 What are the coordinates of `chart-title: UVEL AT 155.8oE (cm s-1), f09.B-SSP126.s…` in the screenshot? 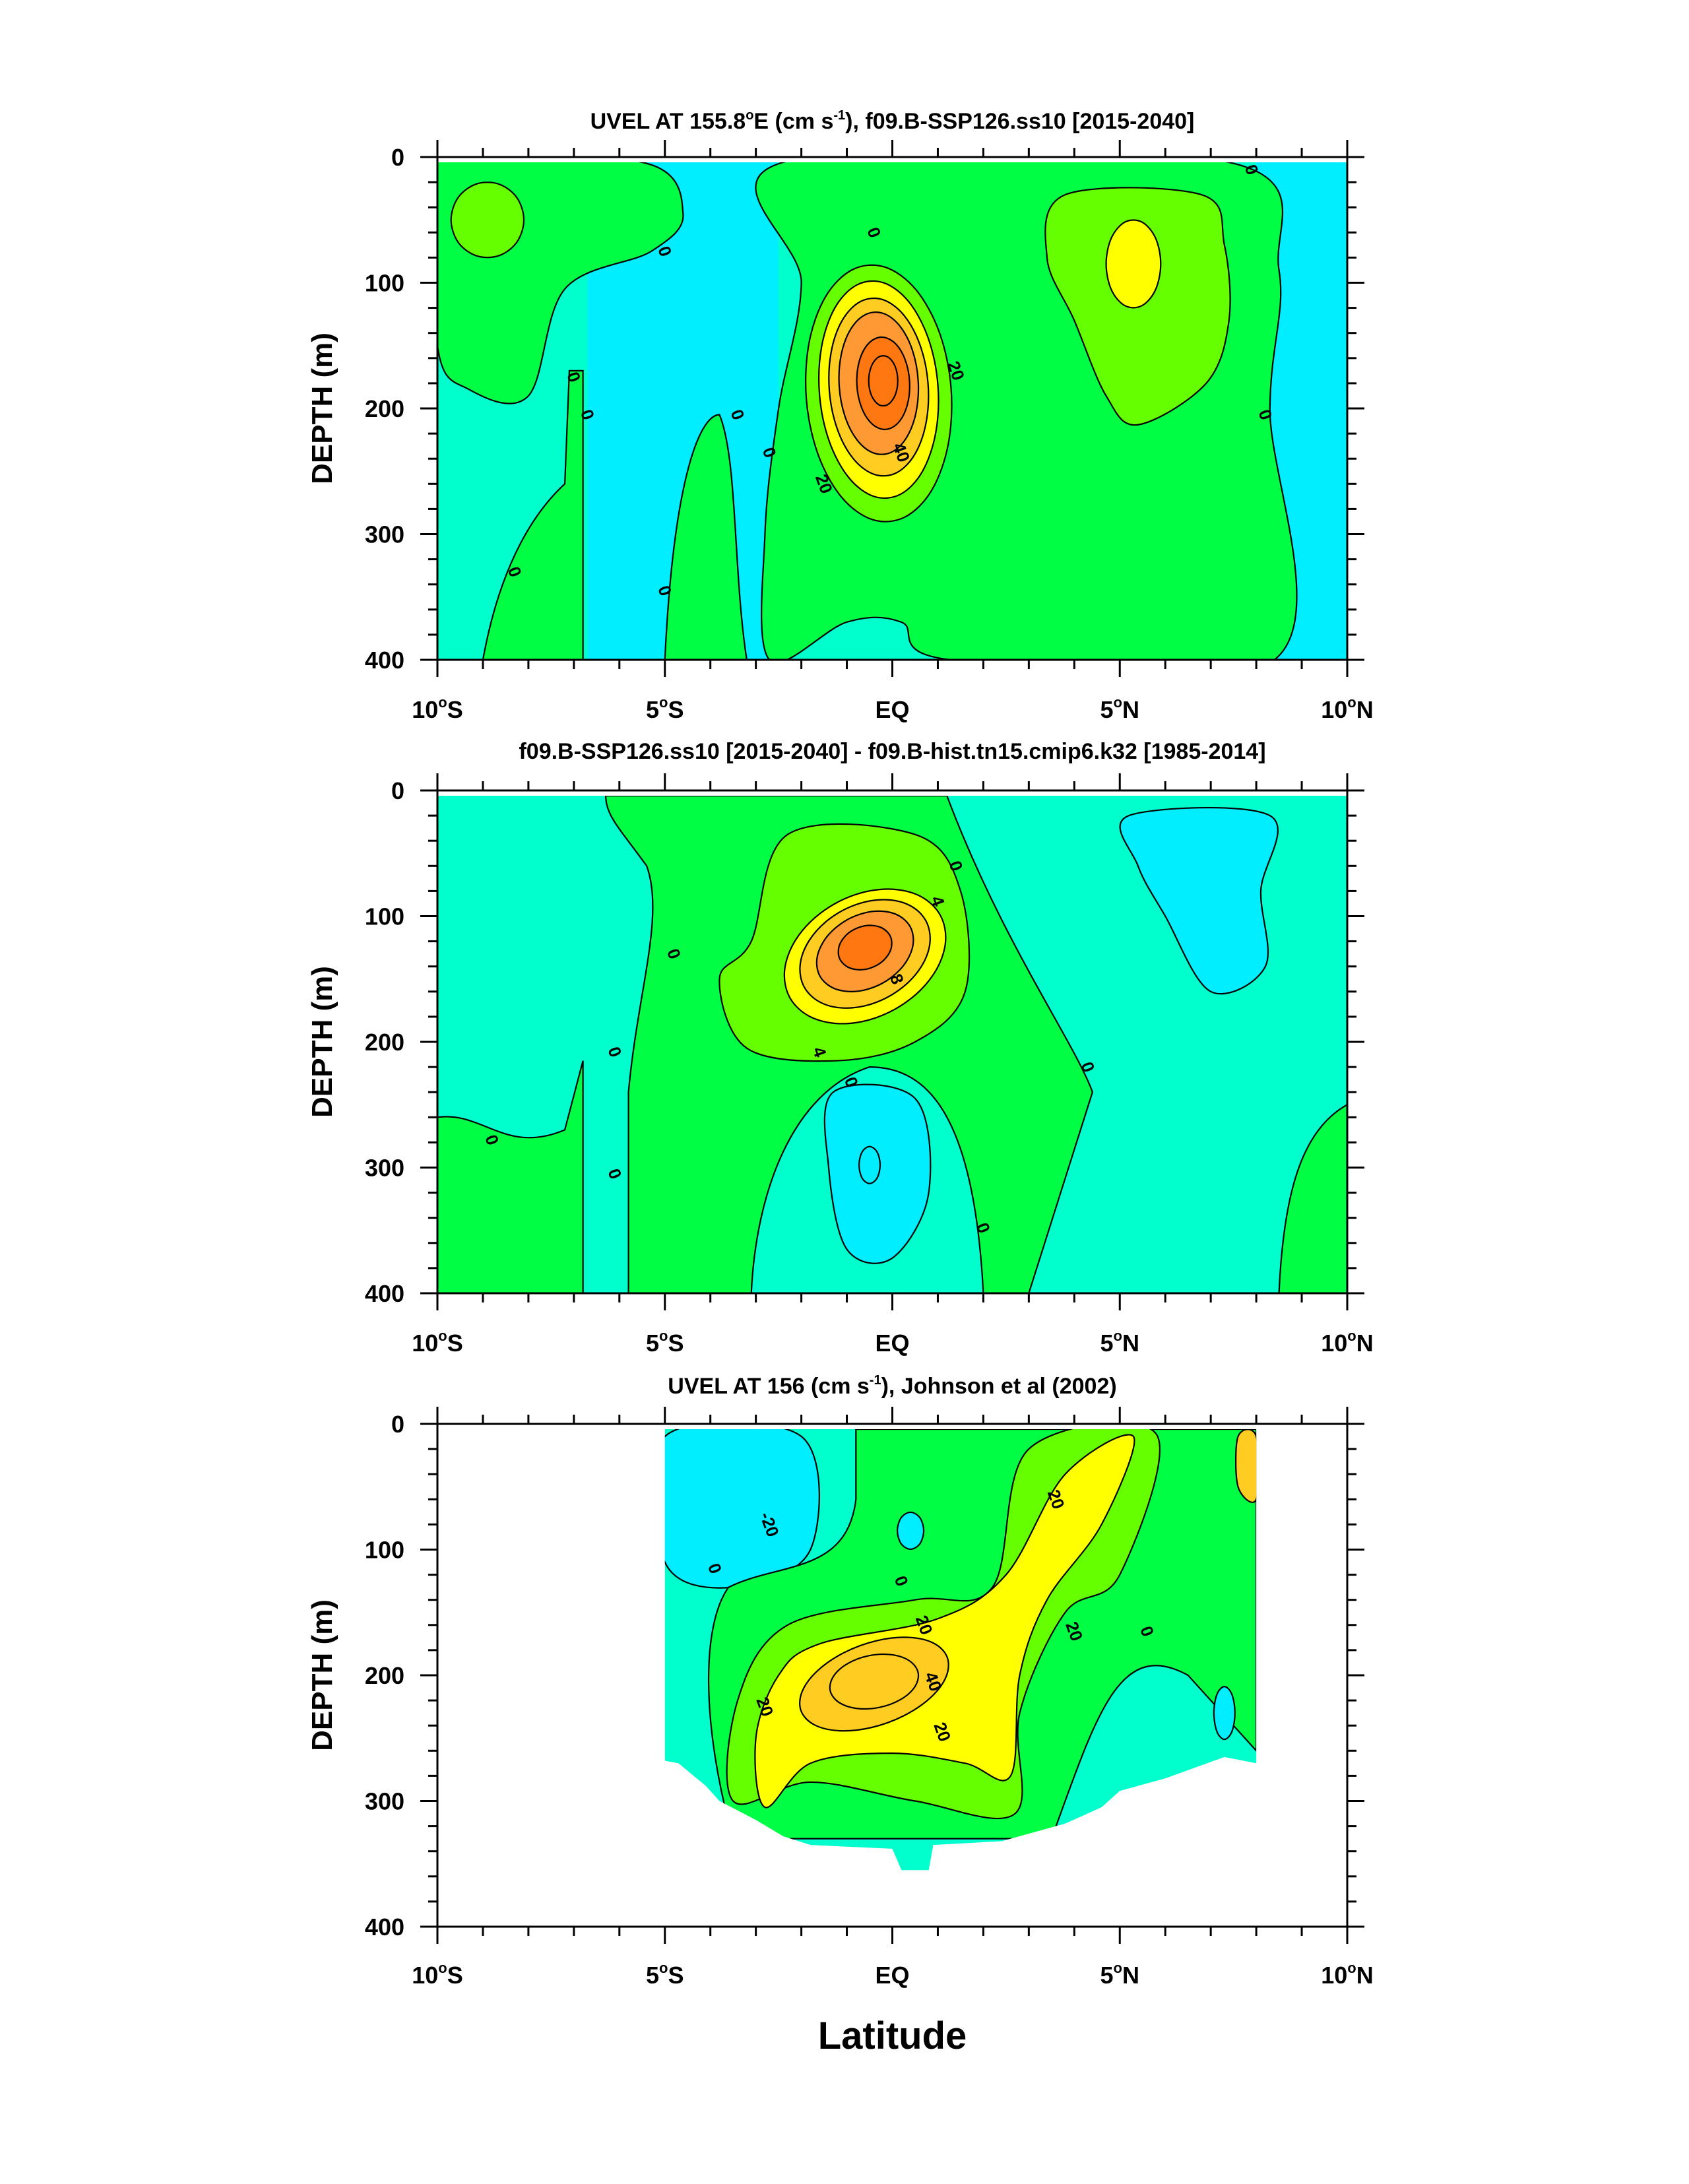 It's located at (892, 121).